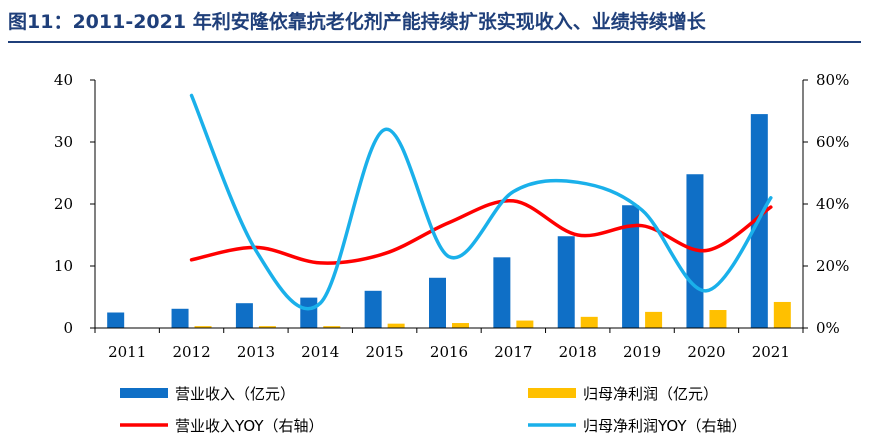 The image size is (869, 444). What do you see at coordinates (116, 320) in the screenshot?
I see `bar-revenue-2011` at bounding box center [116, 320].